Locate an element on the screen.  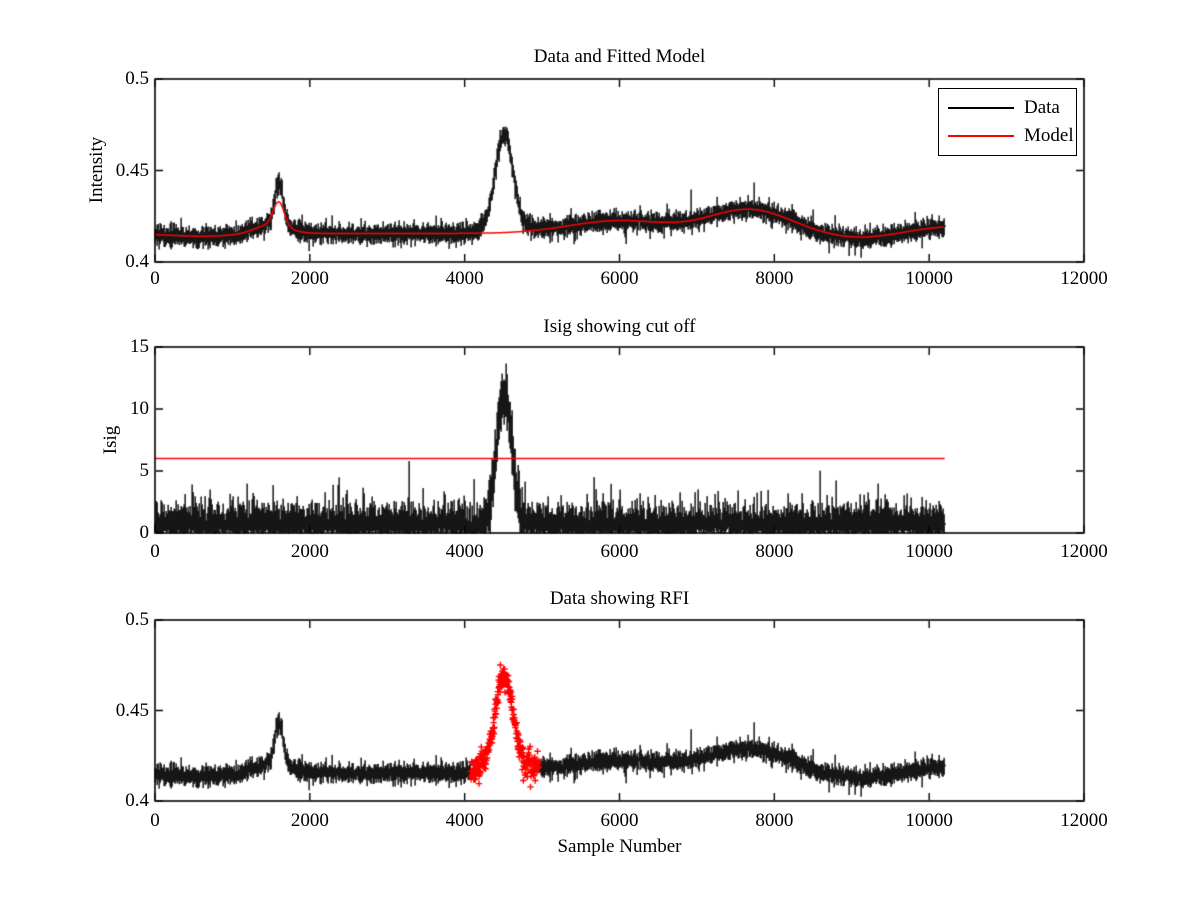
subplot3-xtick-label: 4000 is located at coordinates (464, 820).